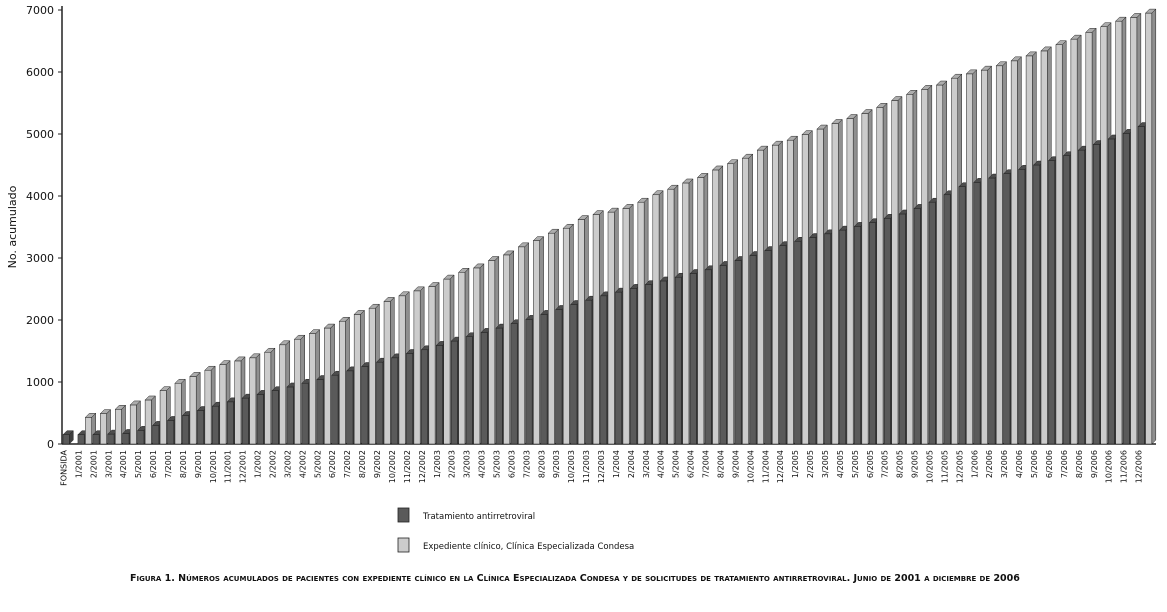  I want to click on x-tick-label: 4/2002, so click(302, 464).